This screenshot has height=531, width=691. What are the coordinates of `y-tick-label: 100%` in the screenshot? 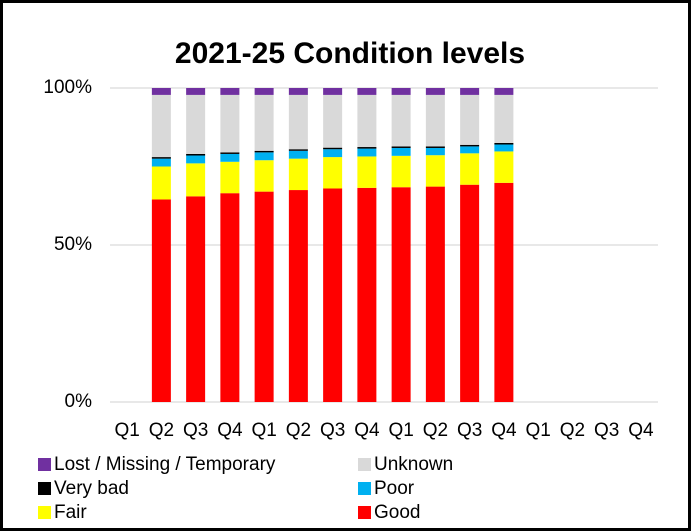 It's located at (67, 87).